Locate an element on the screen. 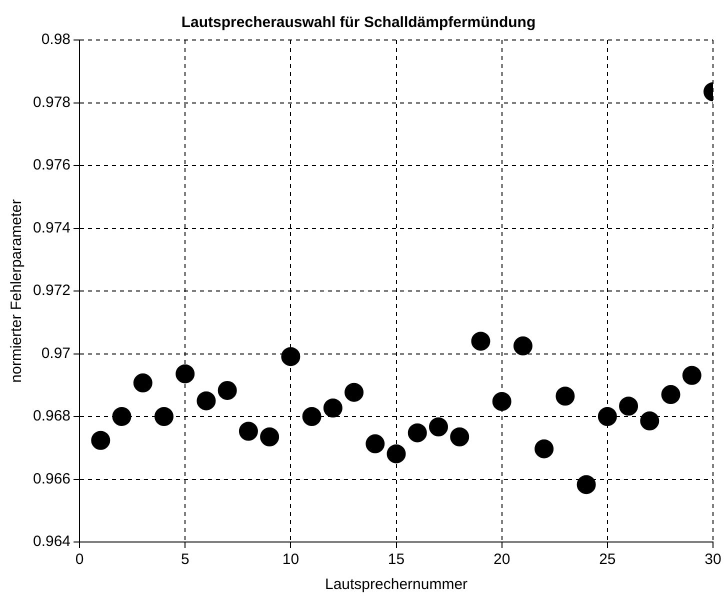 This screenshot has width=725, height=602. y-tick-label: 0.978 is located at coordinates (51, 102).